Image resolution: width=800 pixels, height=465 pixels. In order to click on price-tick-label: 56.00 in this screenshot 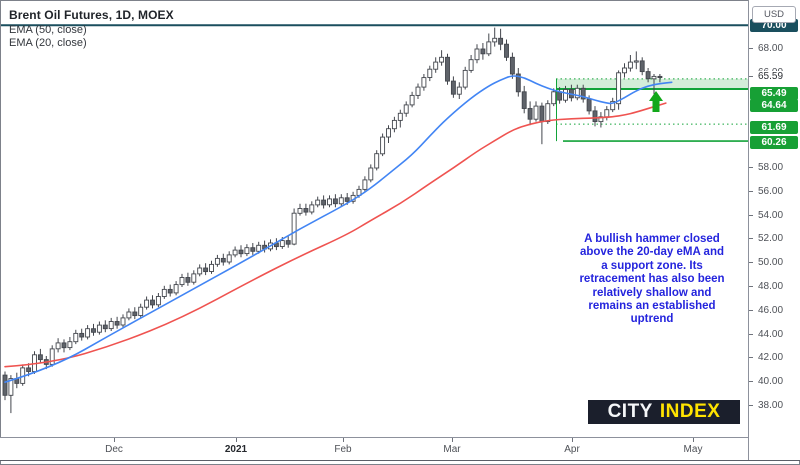, I will do `click(774, 192)`.